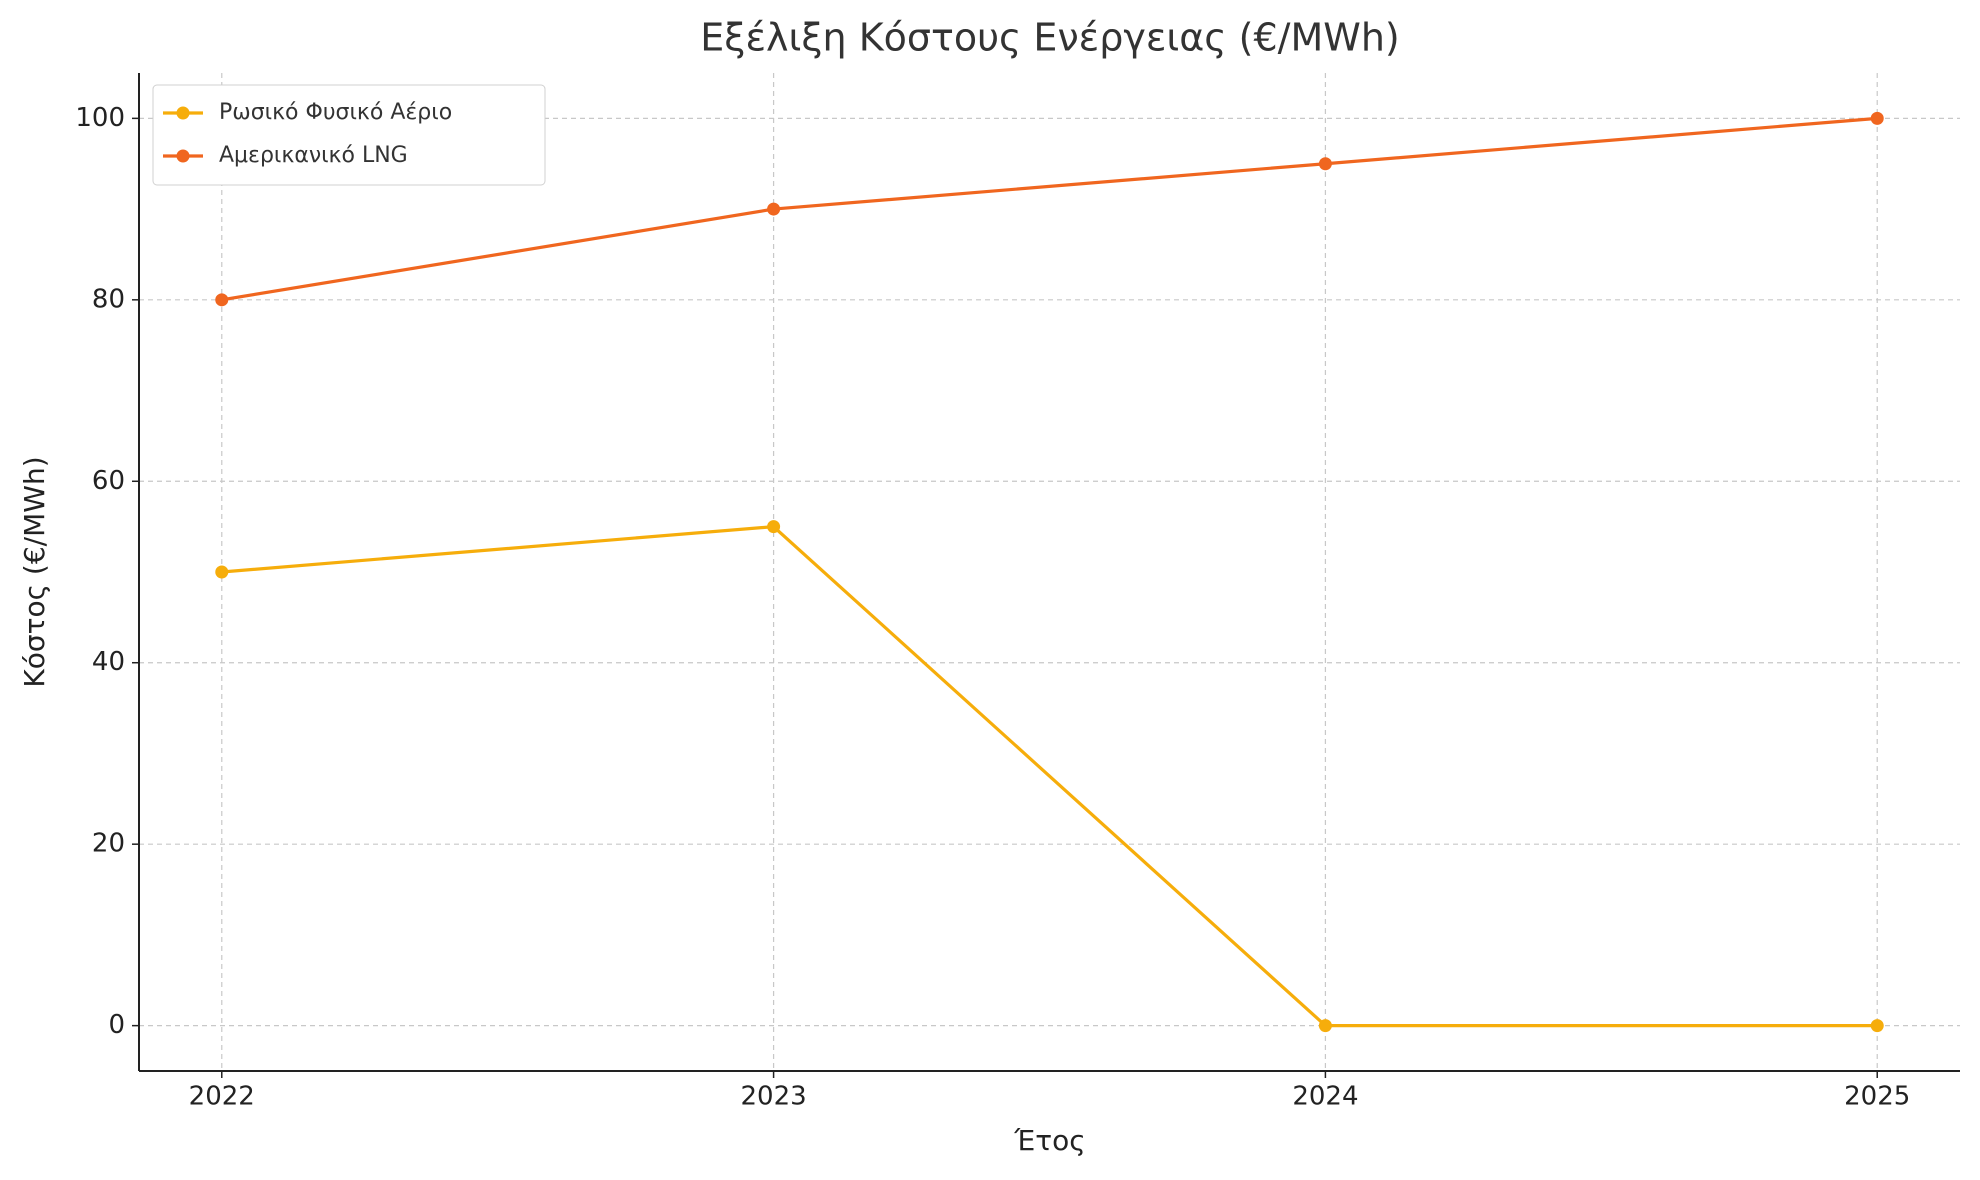 The width and height of the screenshot is (1980, 1180). I want to click on y-tick-label: 40, so click(108, 662).